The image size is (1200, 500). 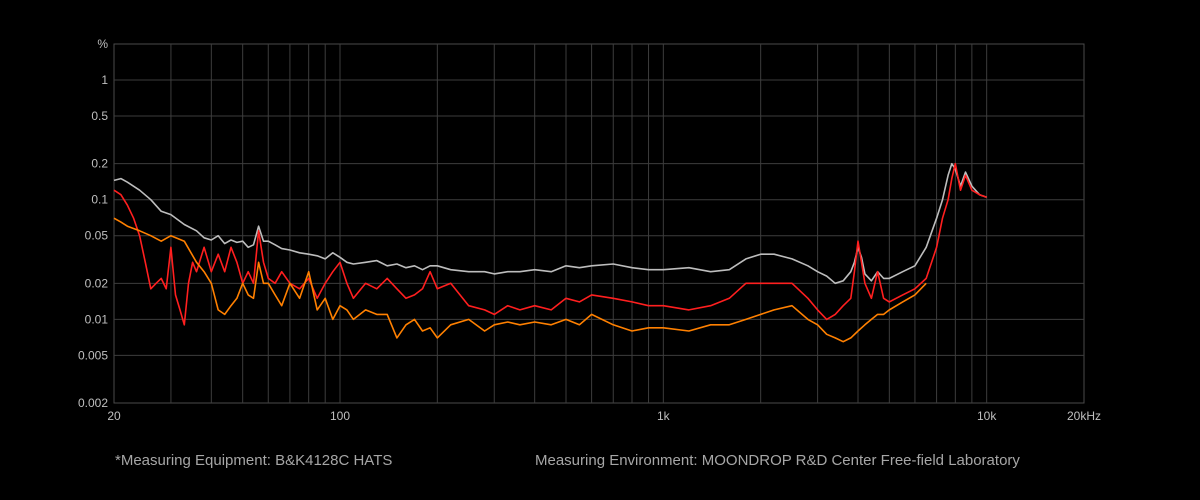 I want to click on y-tick-label: 0.02, so click(x=97, y=283).